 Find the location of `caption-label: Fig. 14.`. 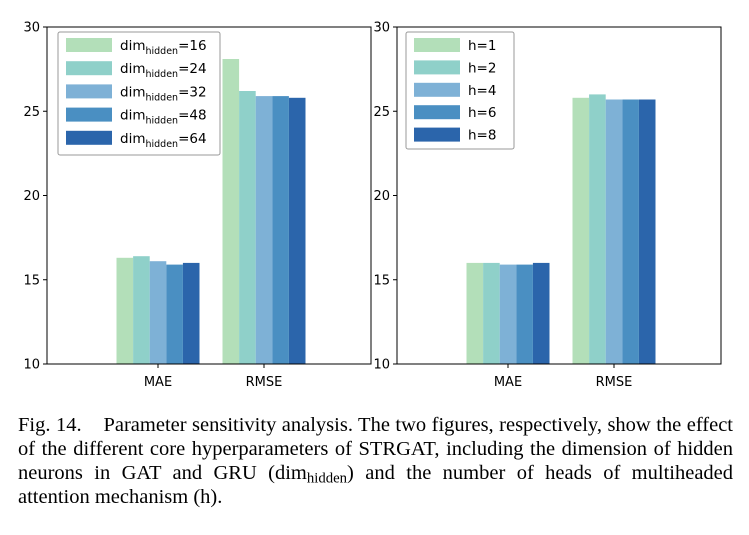

caption-label: Fig. 14. is located at coordinates (50, 425).